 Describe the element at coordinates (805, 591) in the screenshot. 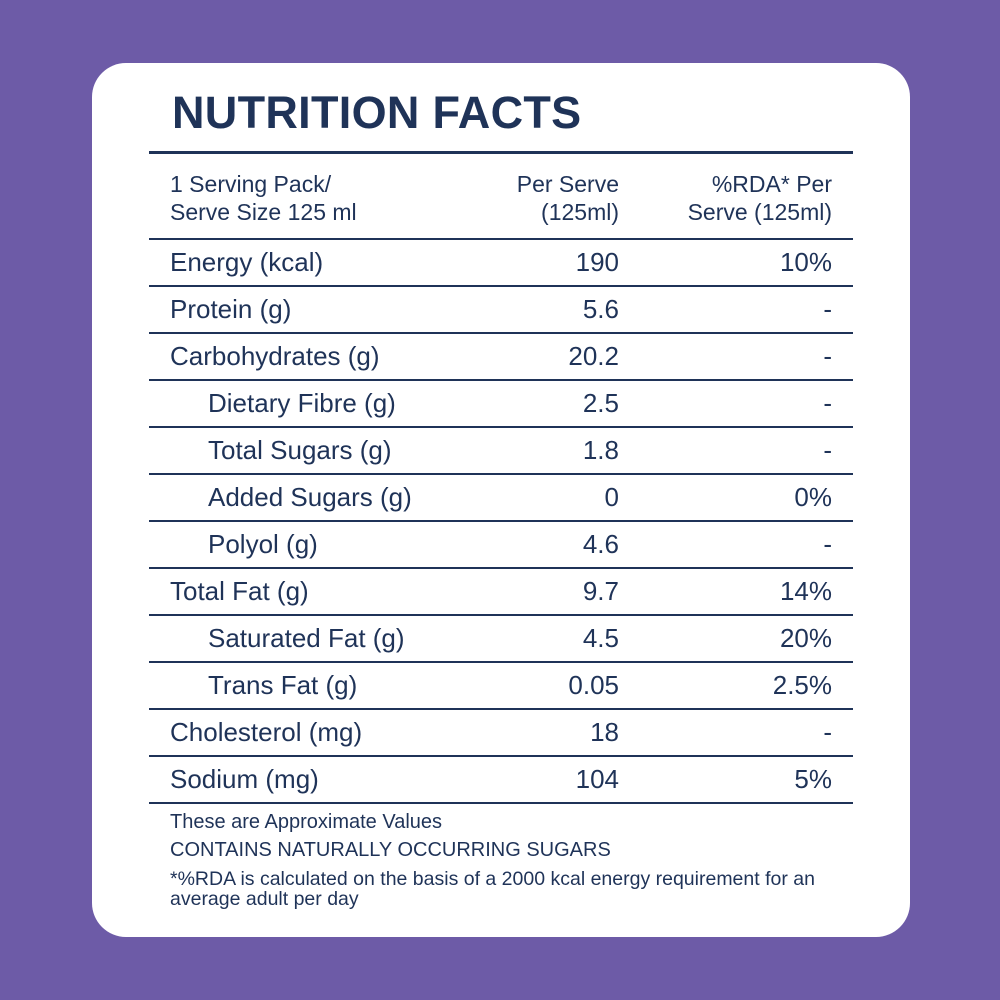

I see `row-rda: 14%` at that location.